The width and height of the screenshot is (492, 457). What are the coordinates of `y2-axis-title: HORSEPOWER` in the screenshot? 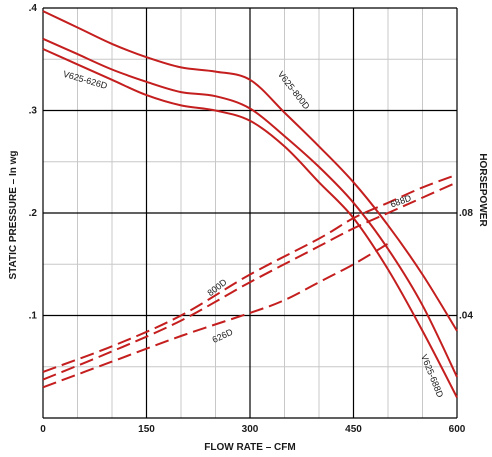 It's located at (482, 190).